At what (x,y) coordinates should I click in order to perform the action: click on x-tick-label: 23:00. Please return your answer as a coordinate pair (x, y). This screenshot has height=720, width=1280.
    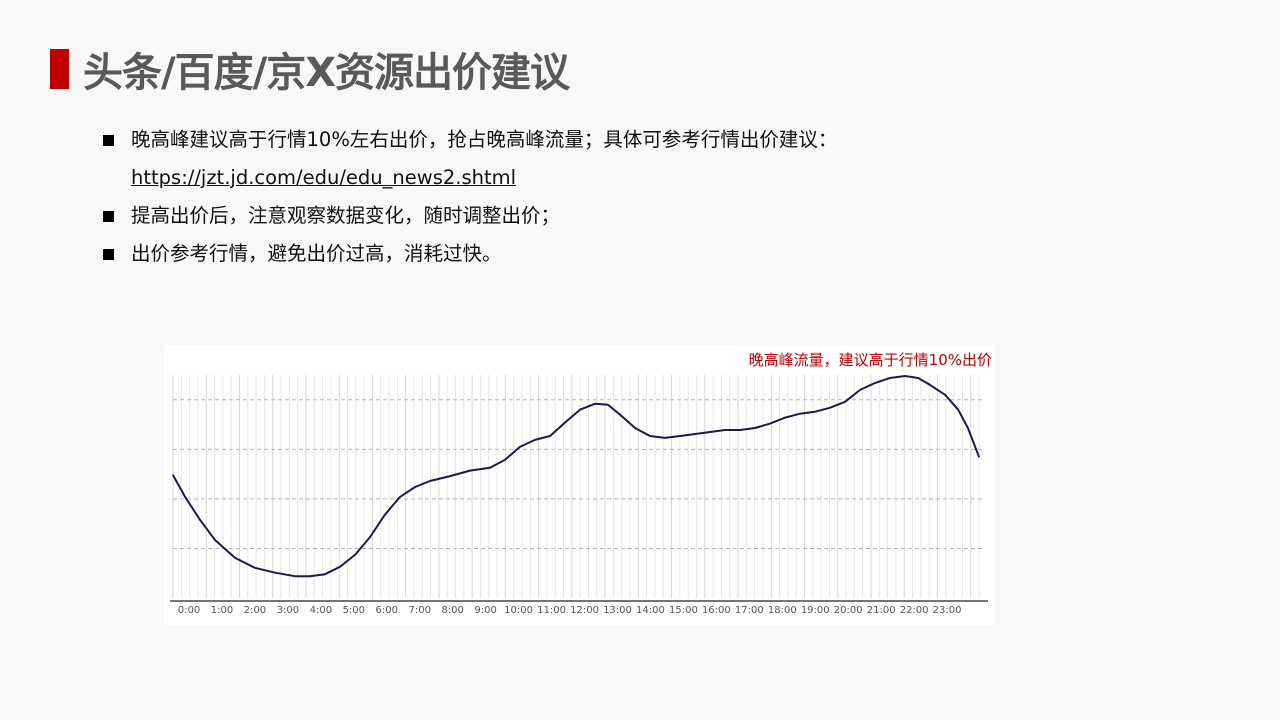
    Looking at the image, I should click on (947, 610).